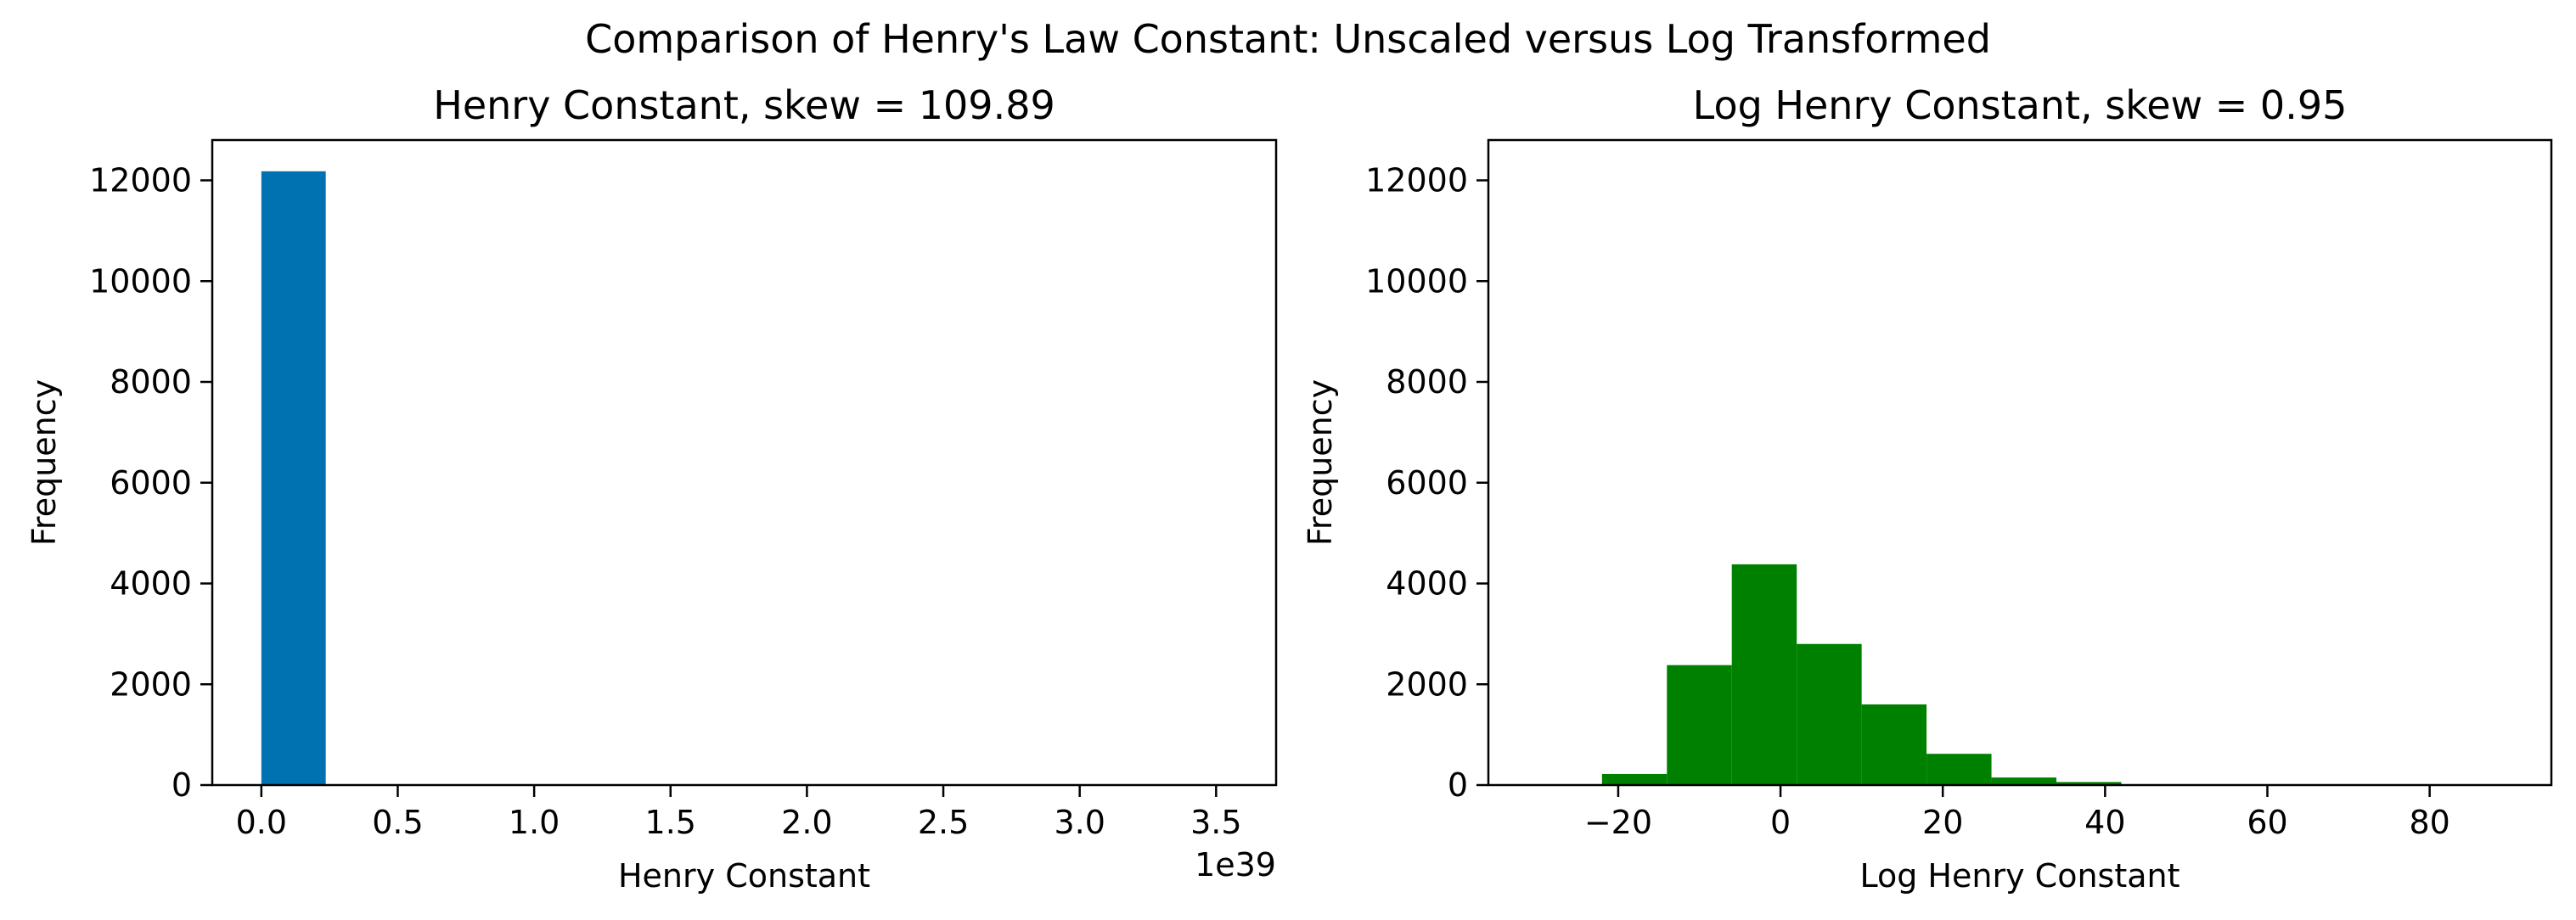  Describe the element at coordinates (1427, 584) in the screenshot. I see `chart-1-y-tick-label: 4000` at that location.